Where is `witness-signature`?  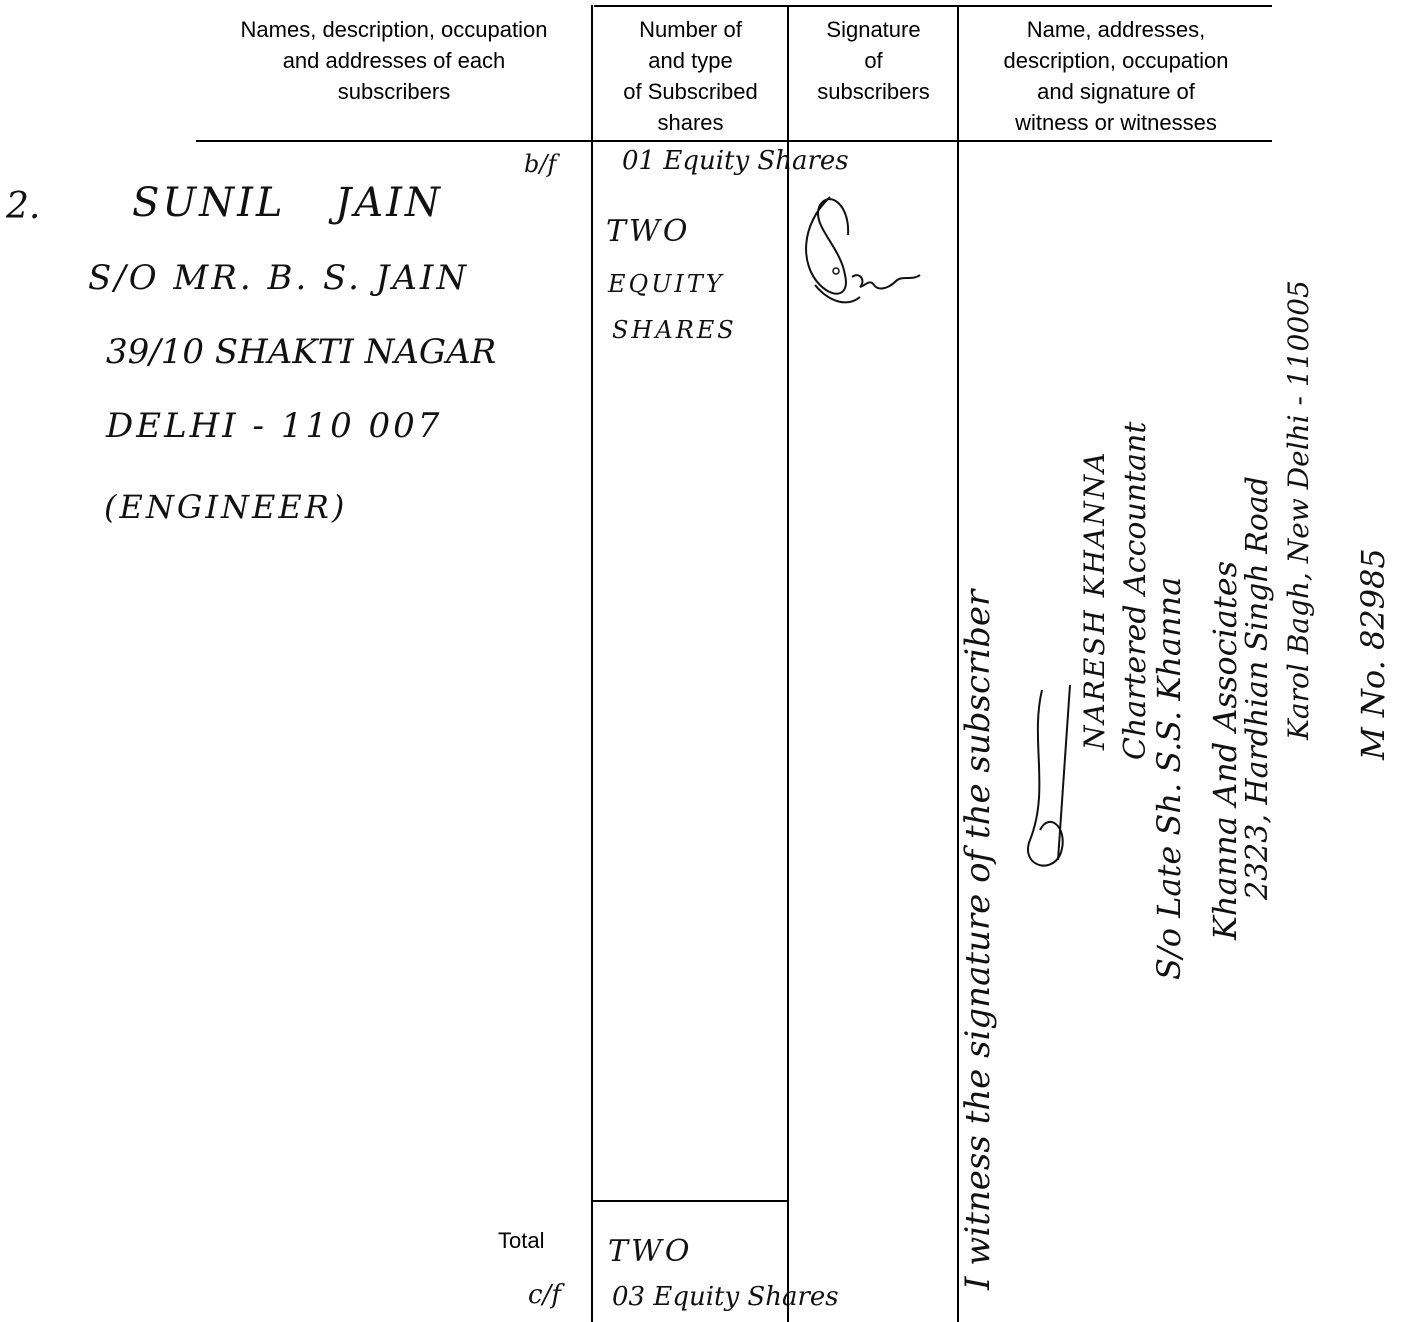
witness-signature is located at coordinates (1049, 775).